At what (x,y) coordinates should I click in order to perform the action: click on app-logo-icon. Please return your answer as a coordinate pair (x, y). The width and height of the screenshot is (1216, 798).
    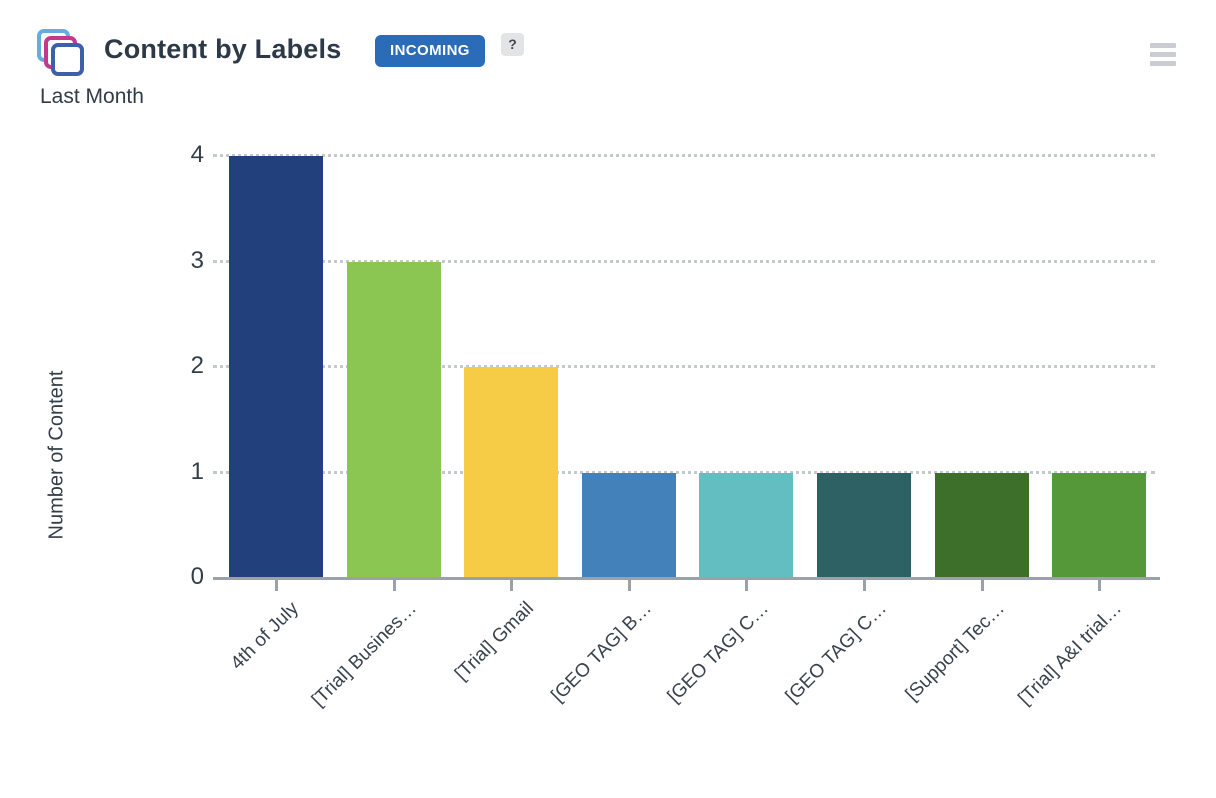
    Looking at the image, I should click on (63, 55).